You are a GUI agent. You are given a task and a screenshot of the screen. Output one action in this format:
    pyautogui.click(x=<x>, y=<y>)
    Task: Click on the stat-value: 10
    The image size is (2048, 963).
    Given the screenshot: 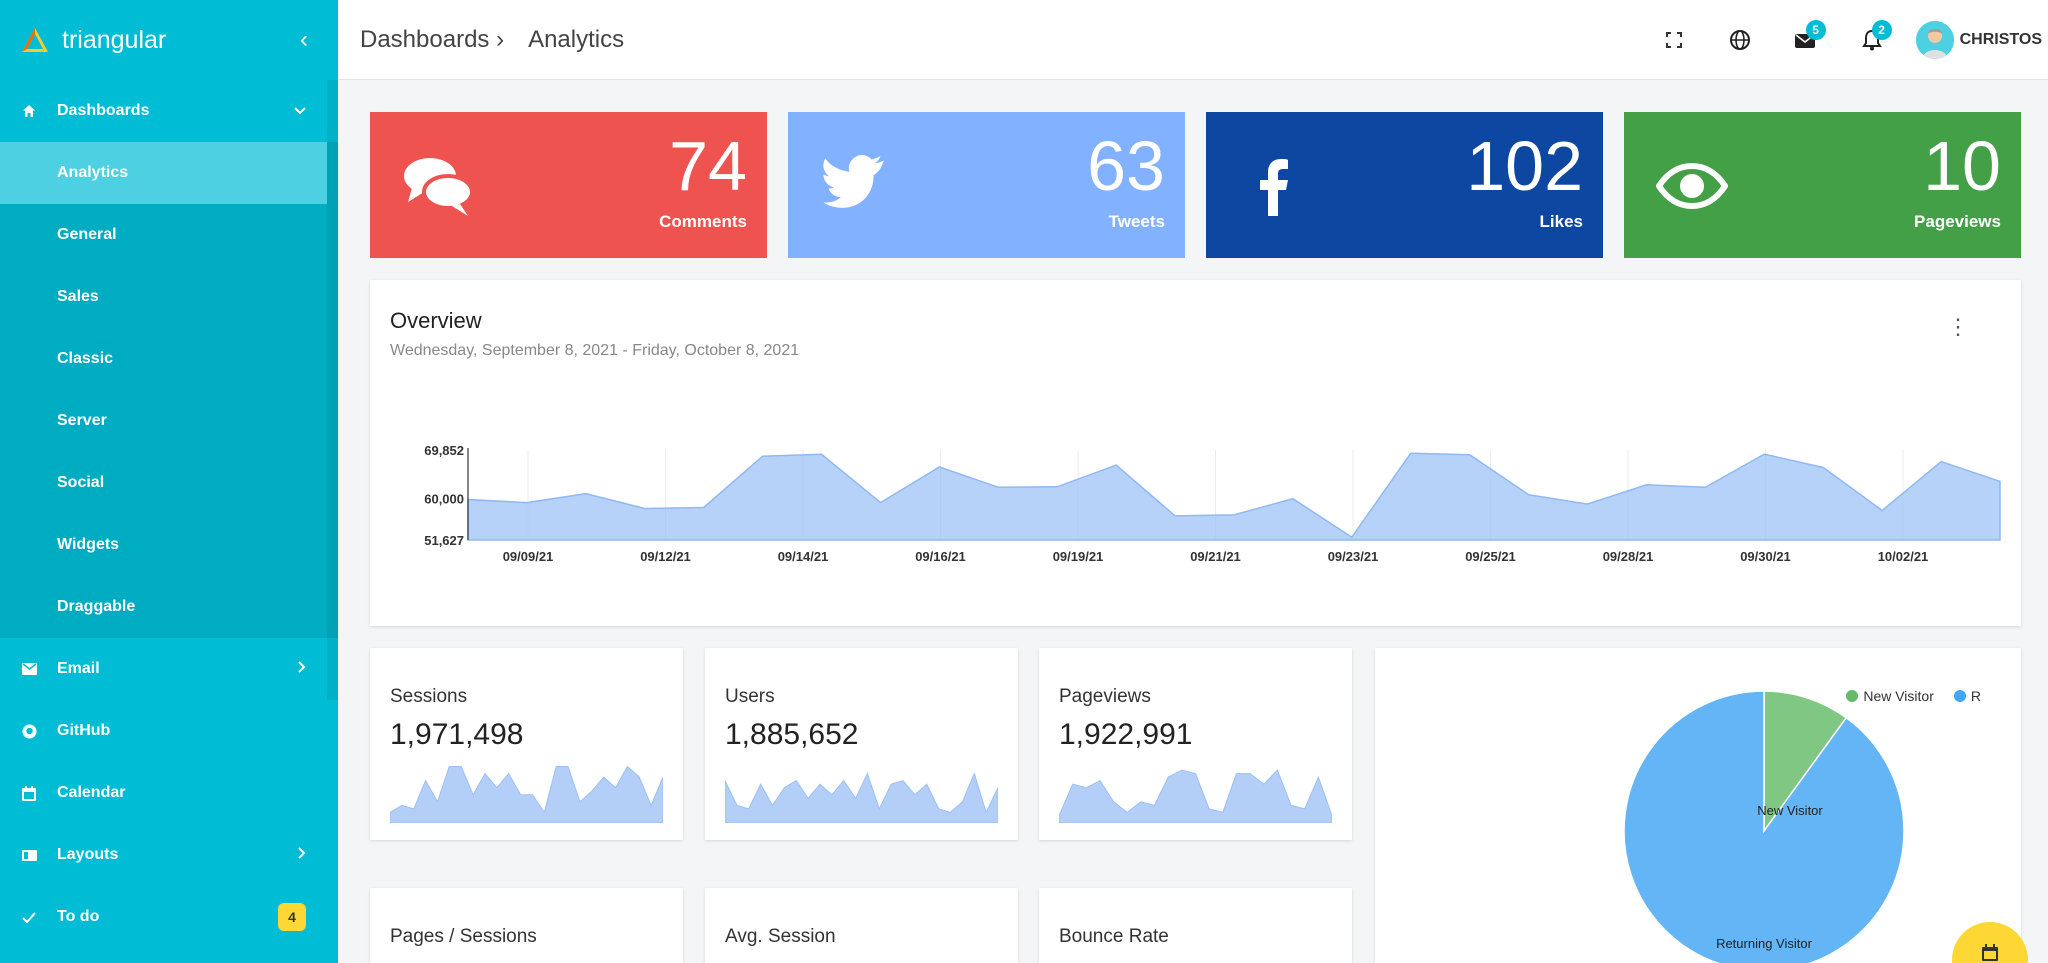 What is the action you would take?
    pyautogui.click(x=1962, y=166)
    